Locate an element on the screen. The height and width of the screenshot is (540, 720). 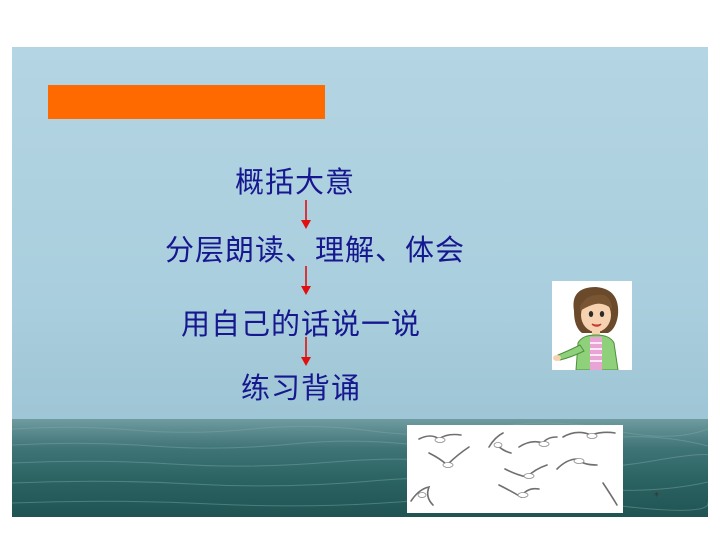
step-read-understand: 分层朗读、理解、体会 is located at coordinates (315, 250).